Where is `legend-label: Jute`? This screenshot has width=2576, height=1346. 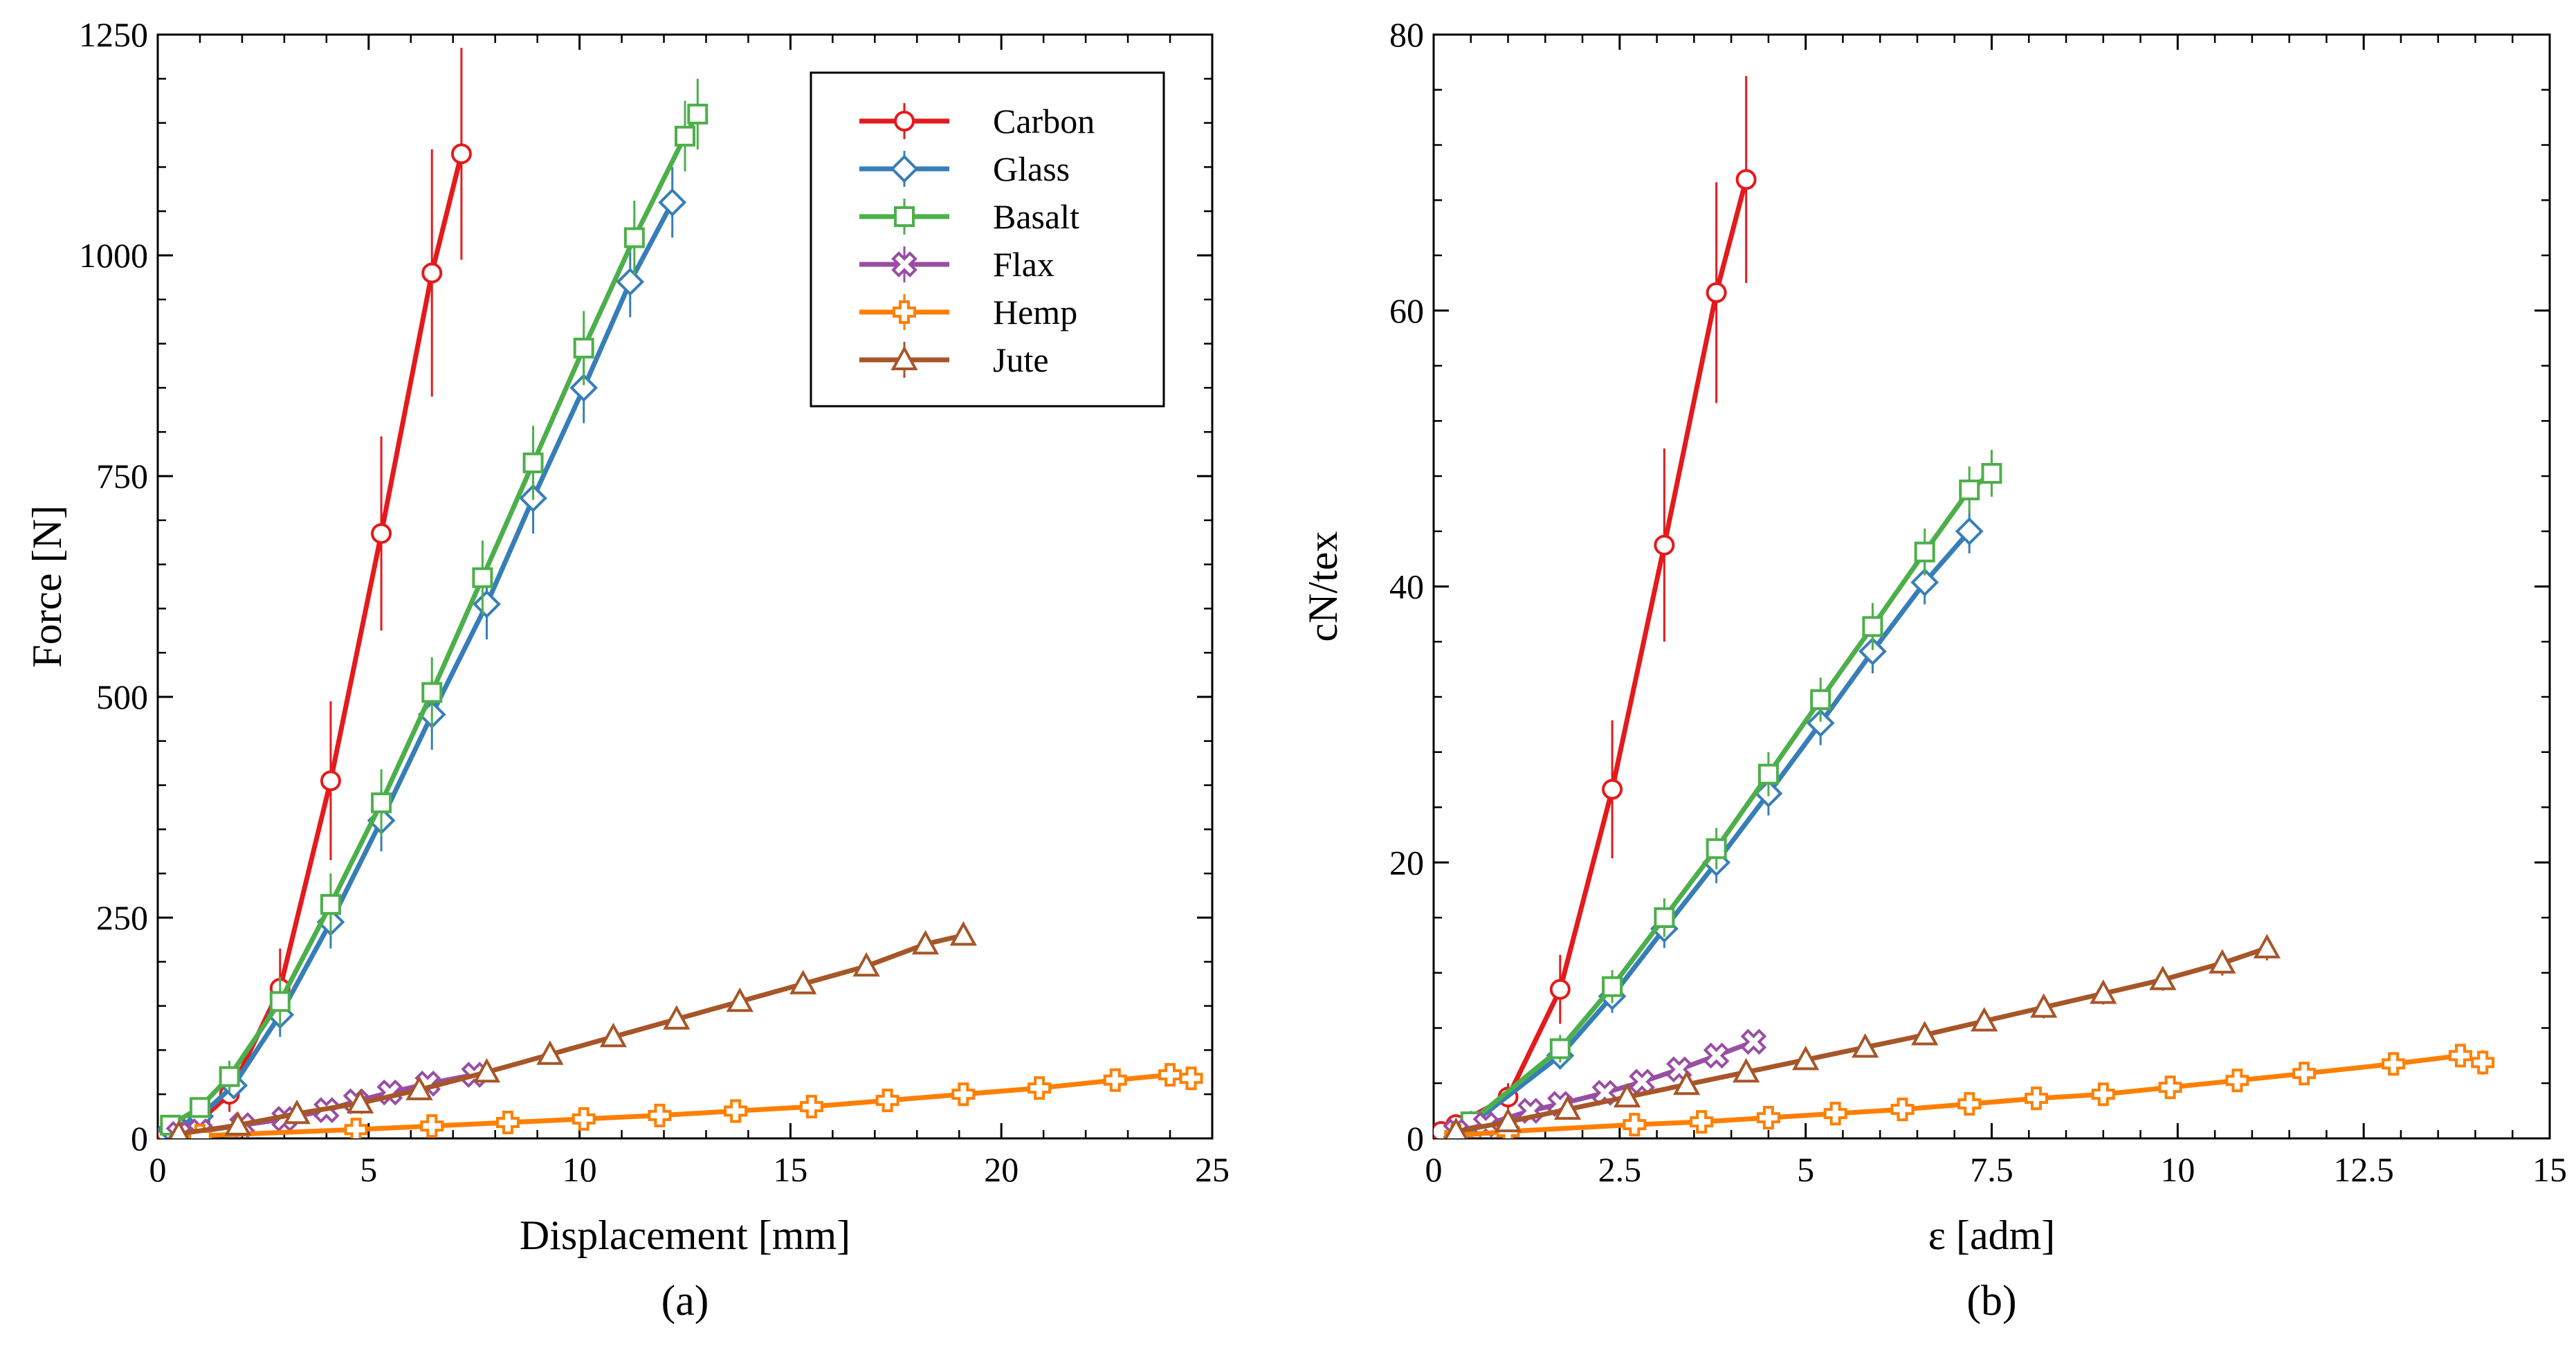
legend-label: Jute is located at coordinates (1021, 359).